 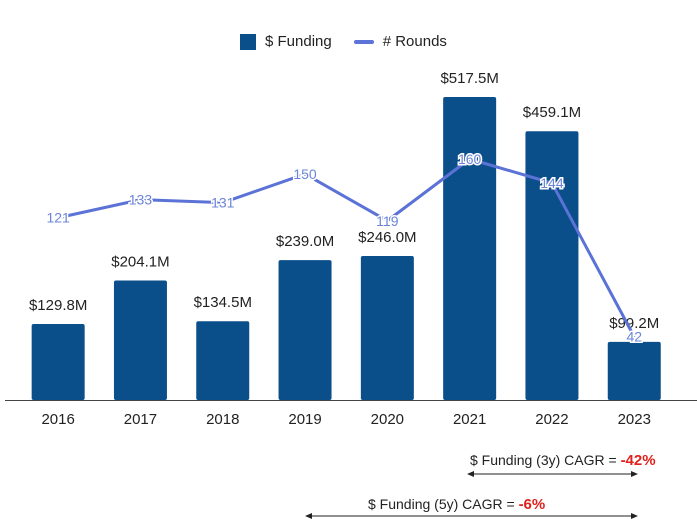 I want to click on legend-item-rounds: # Rounds, so click(x=400, y=41).